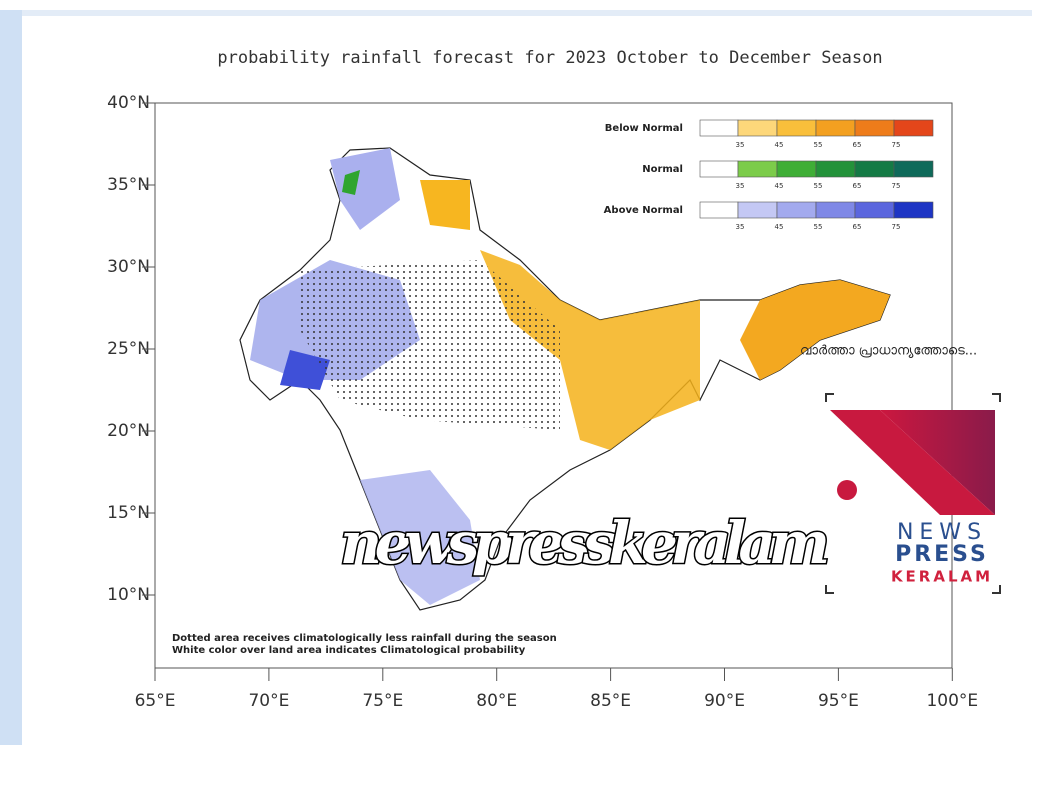  Describe the element at coordinates (128, 103) in the screenshot. I see `lat-label: 40°N` at that location.